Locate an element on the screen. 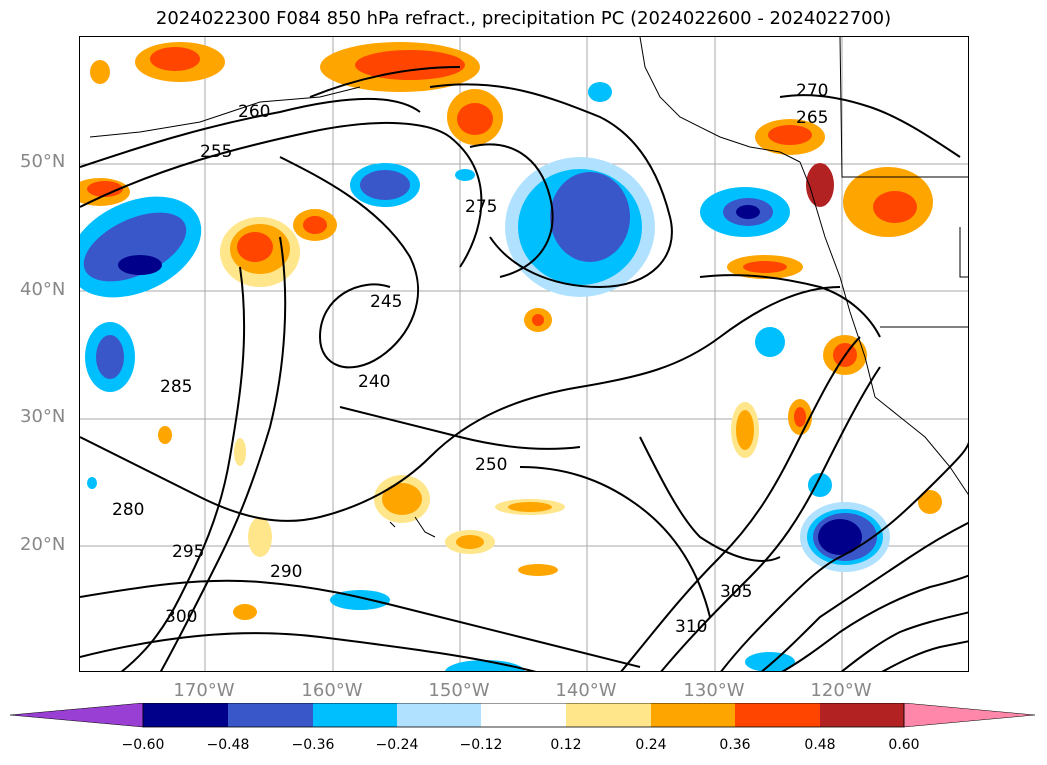 Image resolution: width=1047 pixels, height=765 pixels. colorbar-tick-label: −0.36 is located at coordinates (313, 745).